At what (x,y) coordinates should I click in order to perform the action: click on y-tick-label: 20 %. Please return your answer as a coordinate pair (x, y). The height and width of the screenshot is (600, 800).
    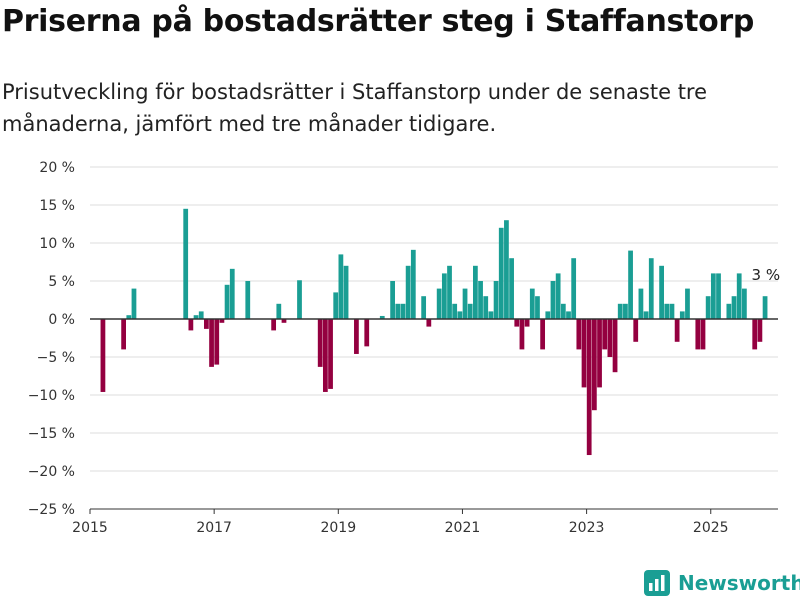
    Looking at the image, I should click on (57, 168).